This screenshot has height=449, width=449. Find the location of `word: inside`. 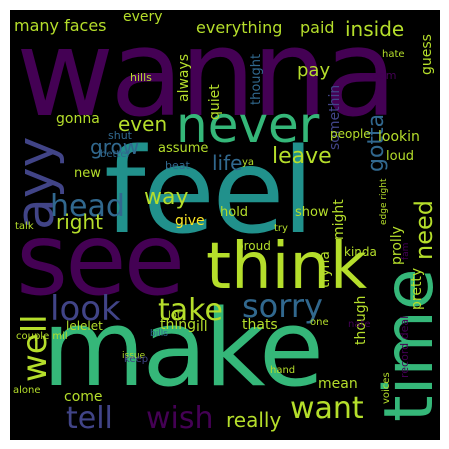

word: inside is located at coordinates (375, 29).